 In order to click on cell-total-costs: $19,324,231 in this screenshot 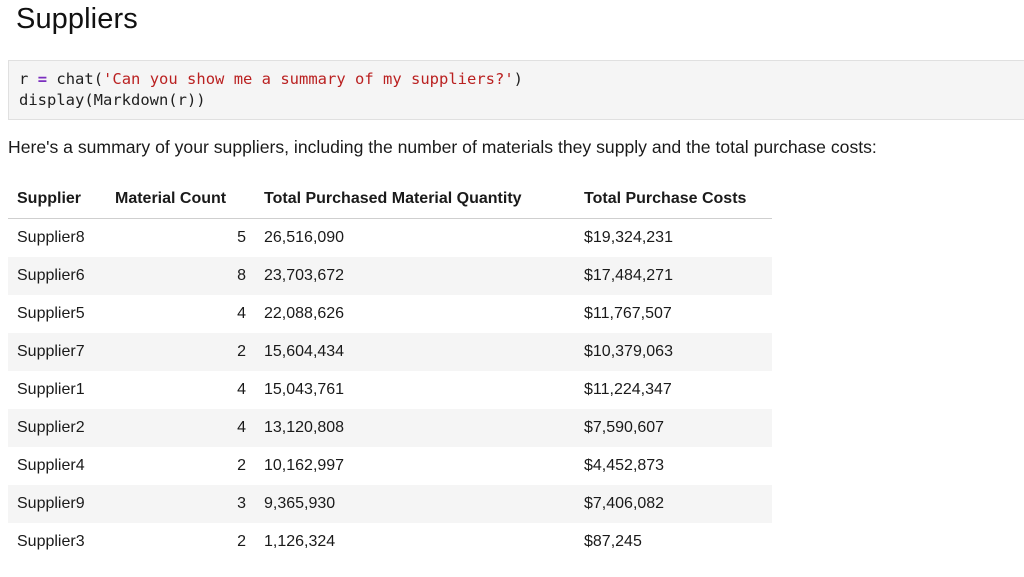, I will do `click(628, 237)`.